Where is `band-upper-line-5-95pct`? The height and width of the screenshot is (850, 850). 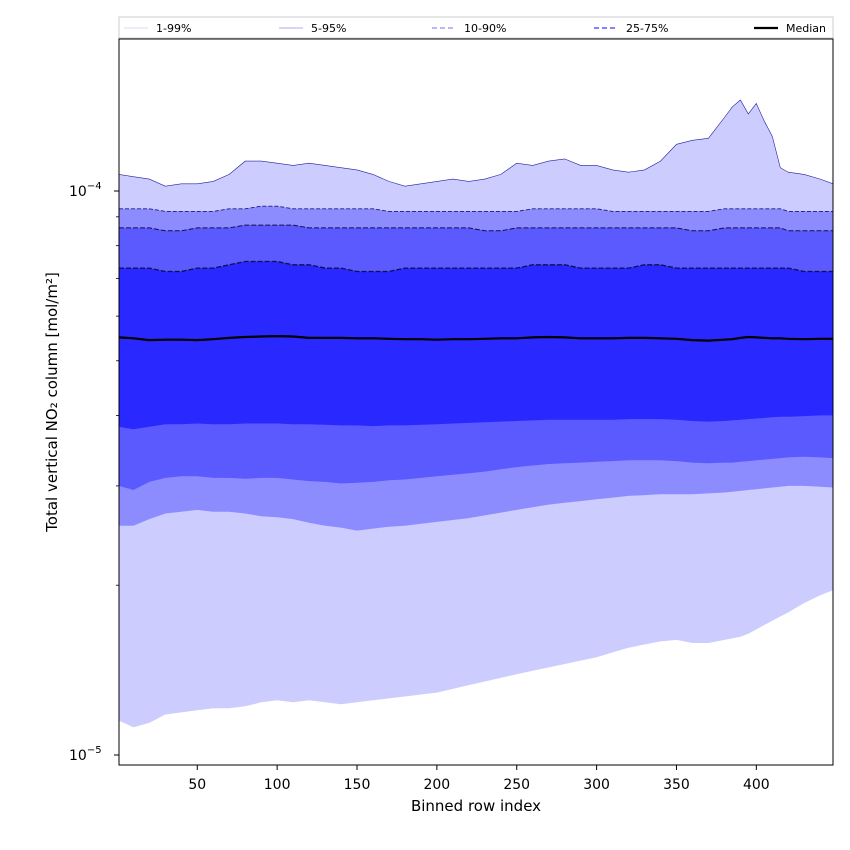
band-upper-line-5-95pct is located at coordinates (476, 208).